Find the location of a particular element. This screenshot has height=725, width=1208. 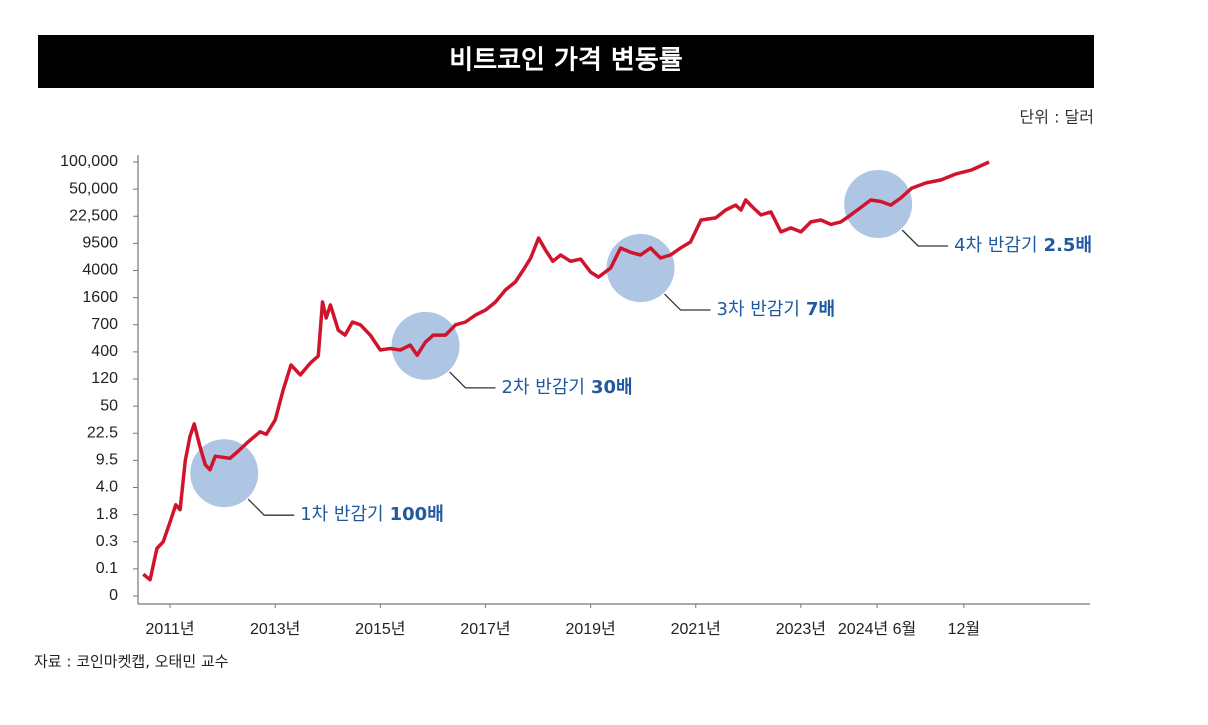

halving-multiple: 100배 is located at coordinates (417, 514).